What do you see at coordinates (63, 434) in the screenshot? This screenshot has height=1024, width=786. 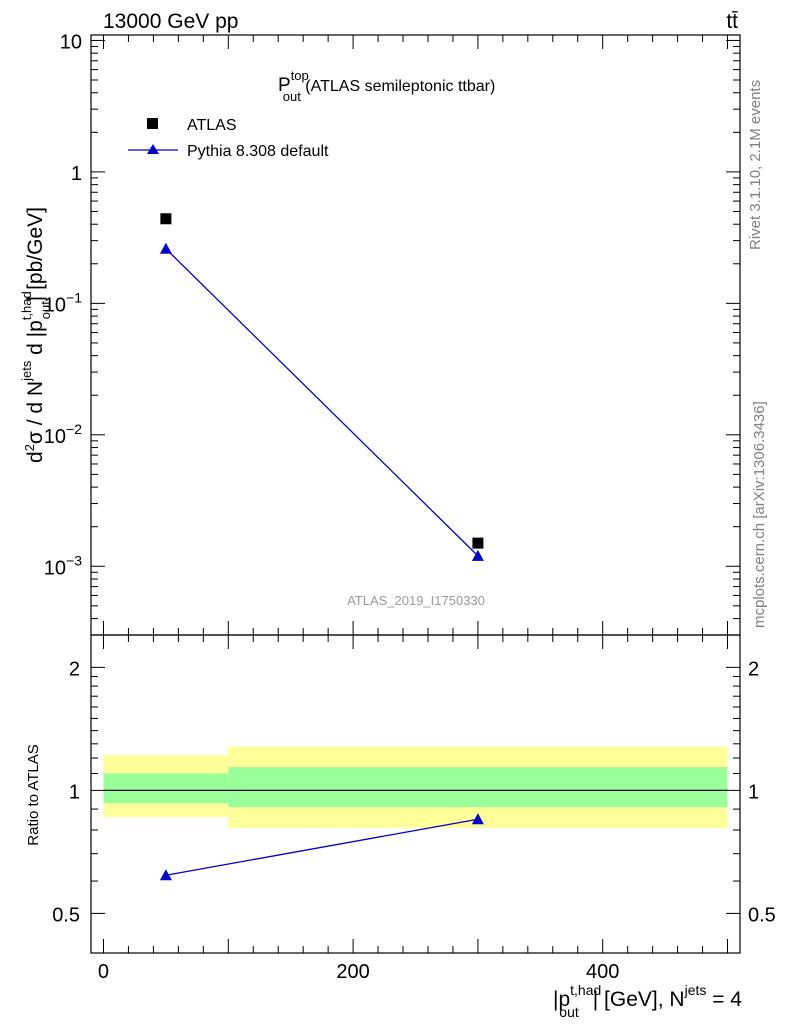 I see `main-y-tick-label: 10⁻²` at bounding box center [63, 434].